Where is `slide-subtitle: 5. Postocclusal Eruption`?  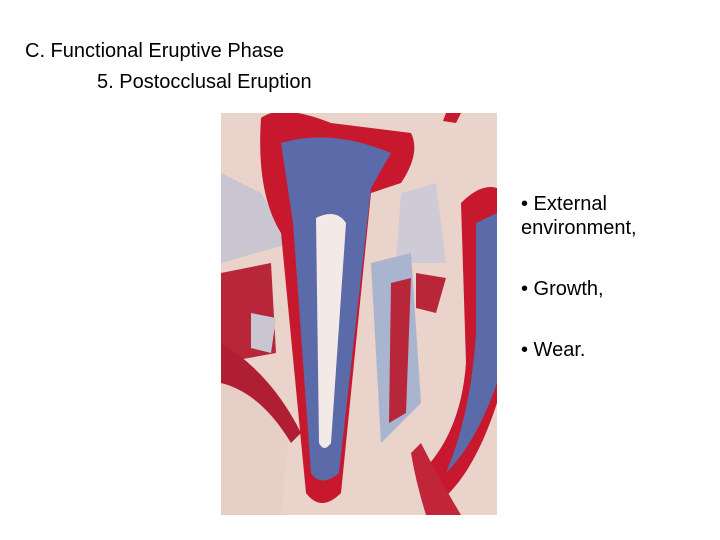 slide-subtitle: 5. Postocclusal Eruption is located at coordinates (204, 82).